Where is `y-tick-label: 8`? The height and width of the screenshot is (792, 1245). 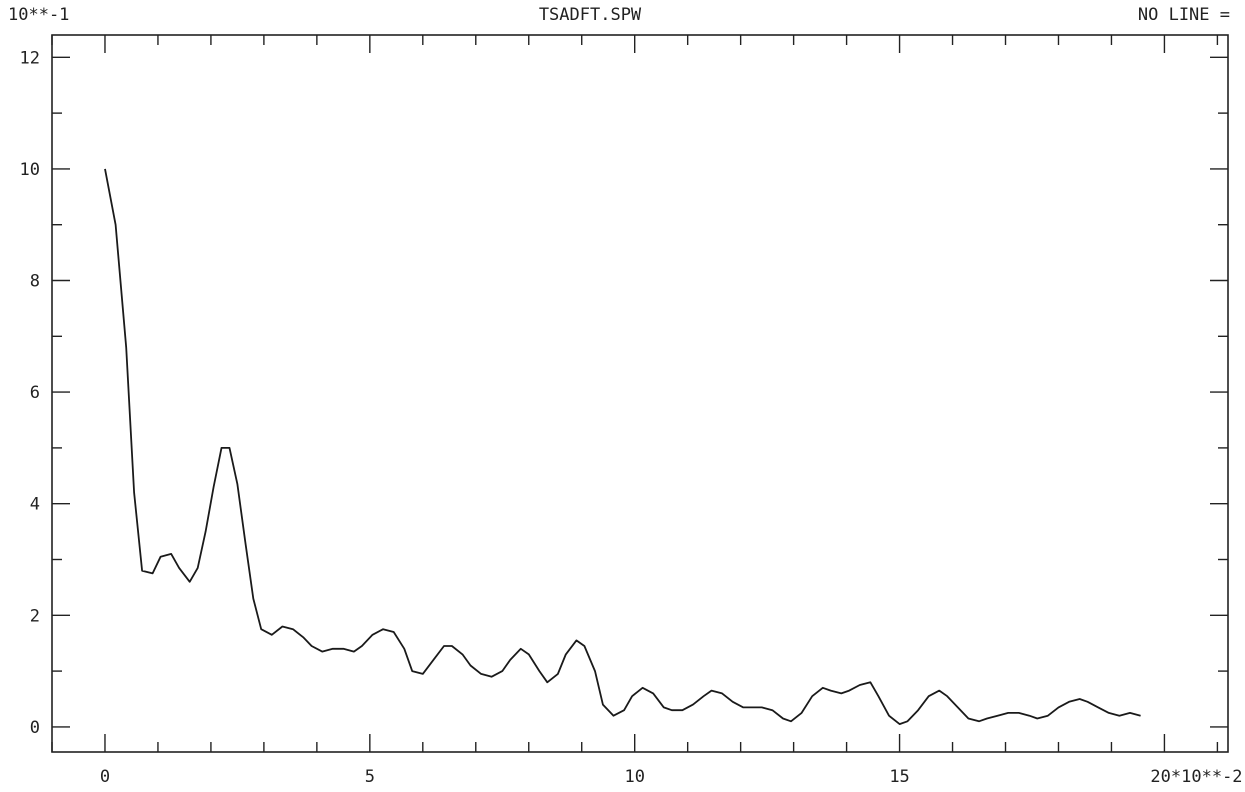
y-tick-label: 8 is located at coordinates (35, 282).